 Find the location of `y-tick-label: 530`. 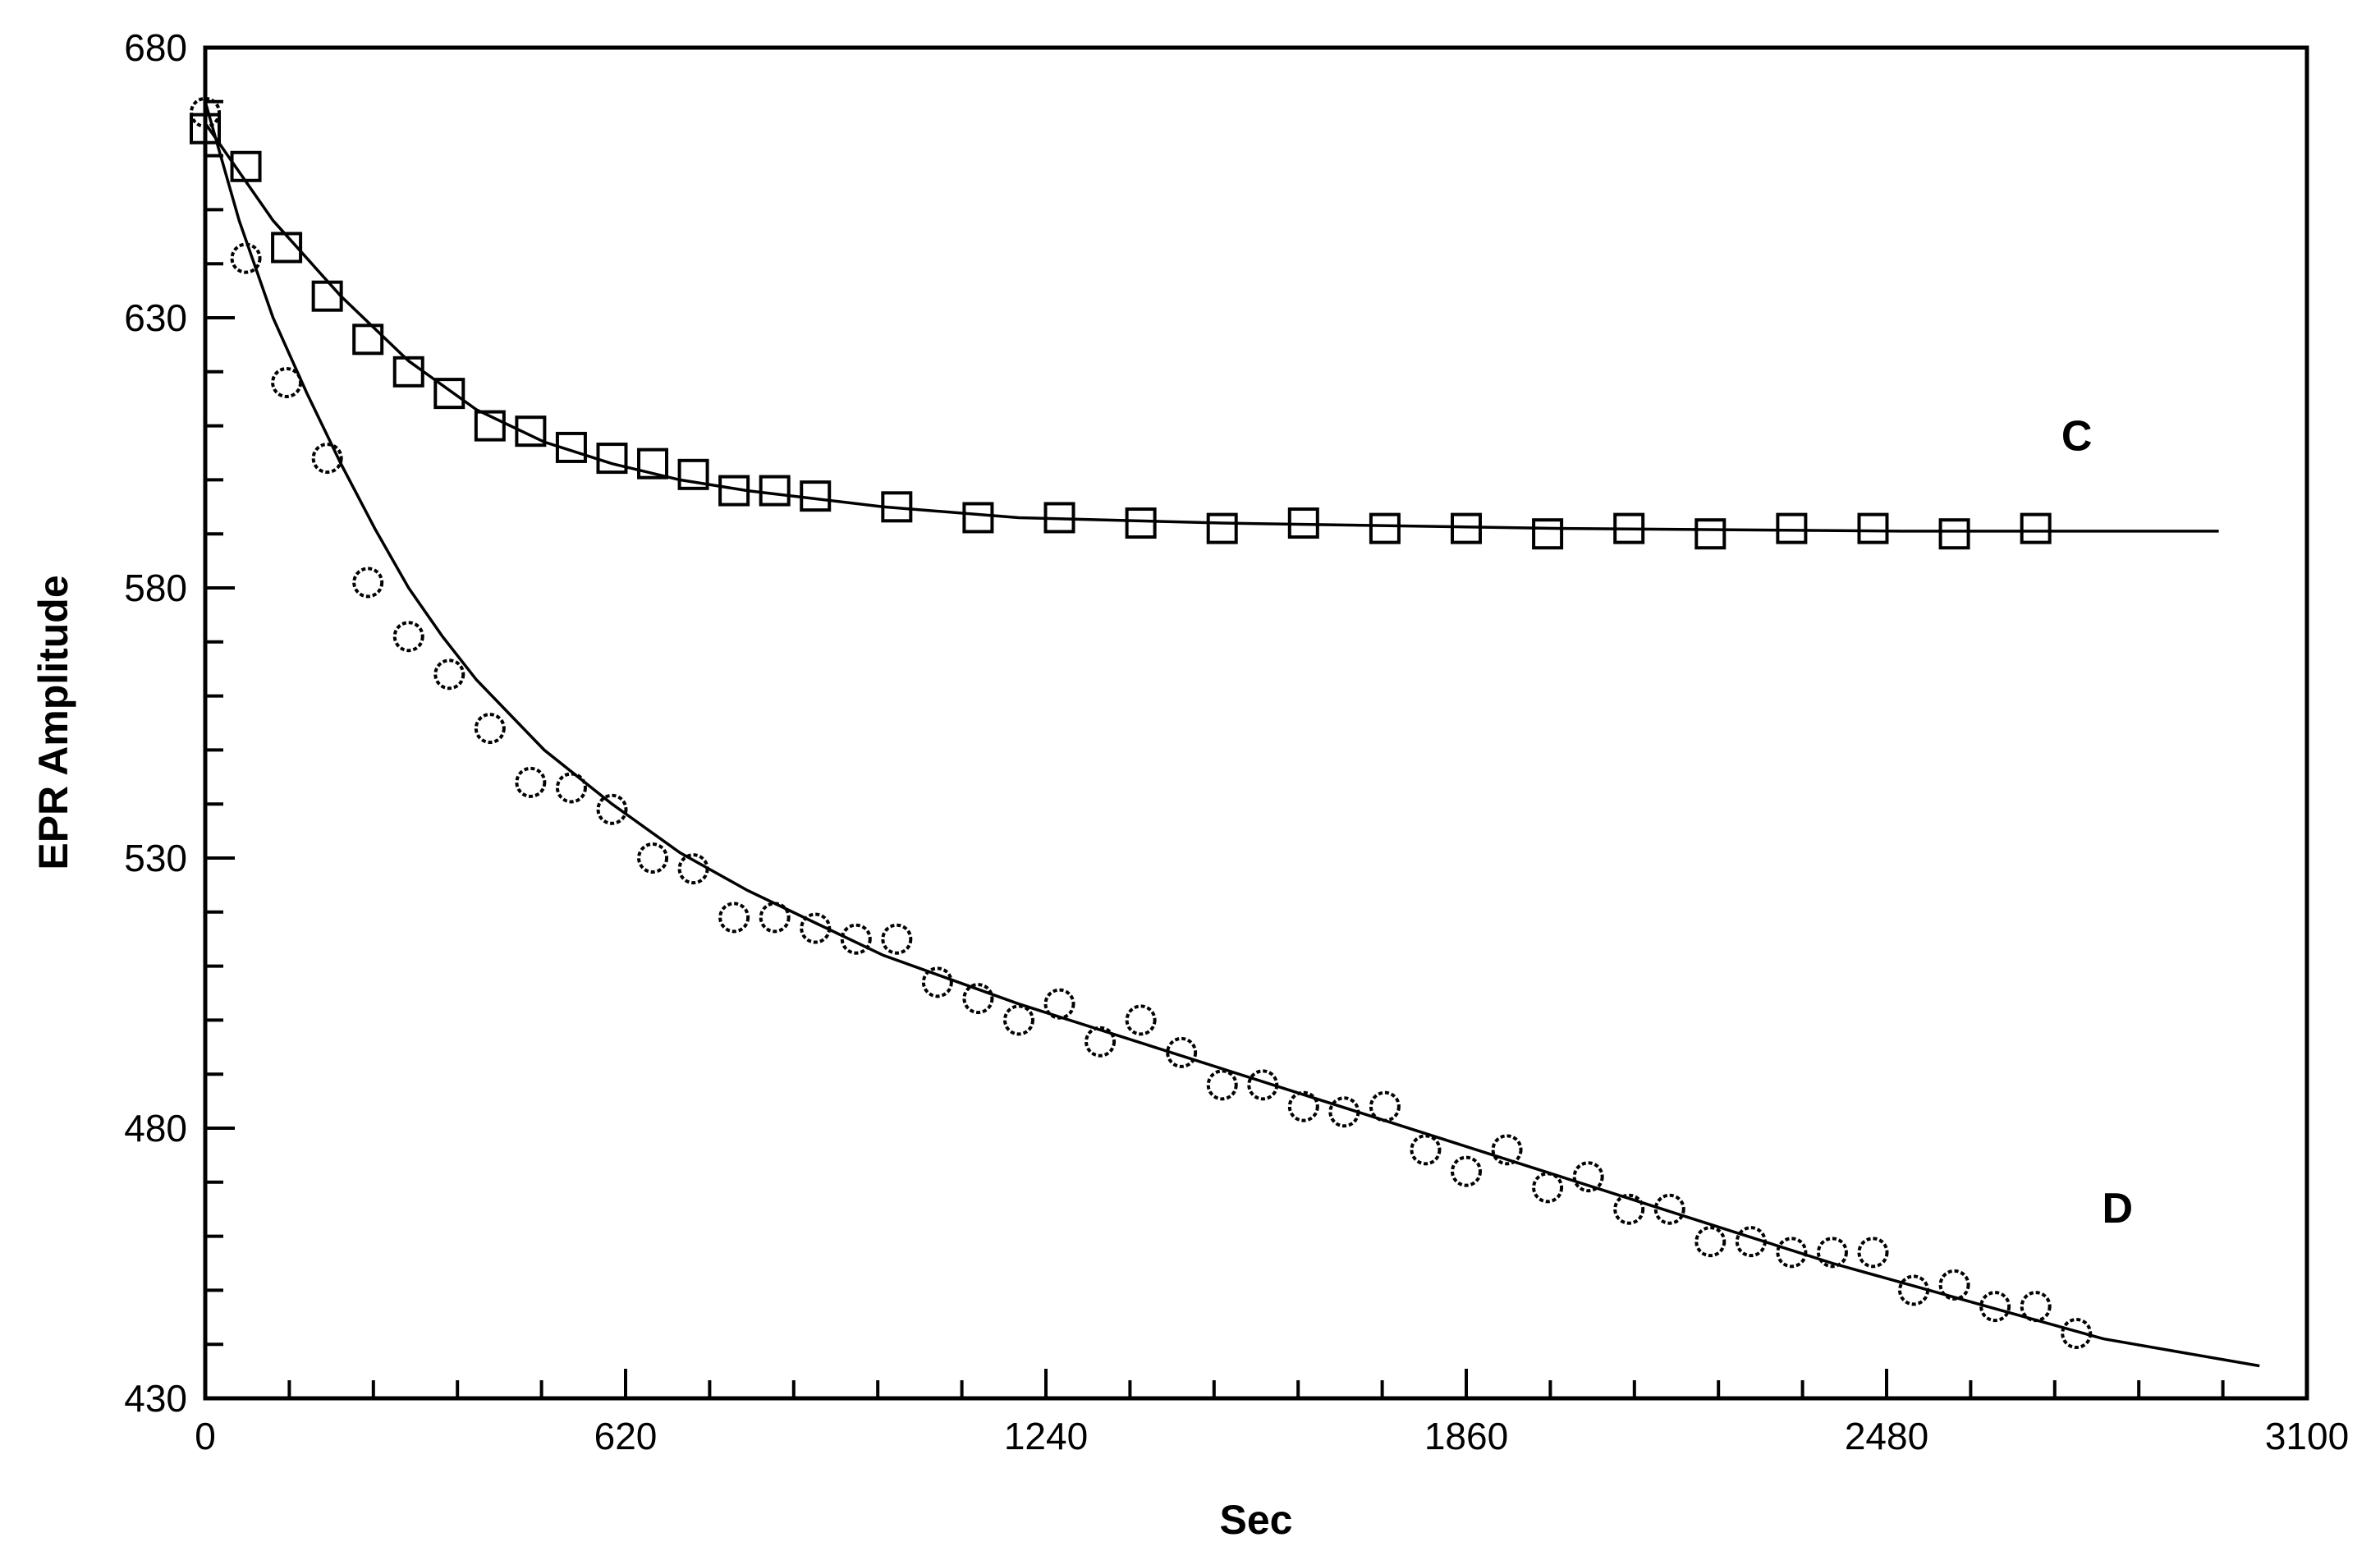

y-tick-label: 530 is located at coordinates (155, 858).